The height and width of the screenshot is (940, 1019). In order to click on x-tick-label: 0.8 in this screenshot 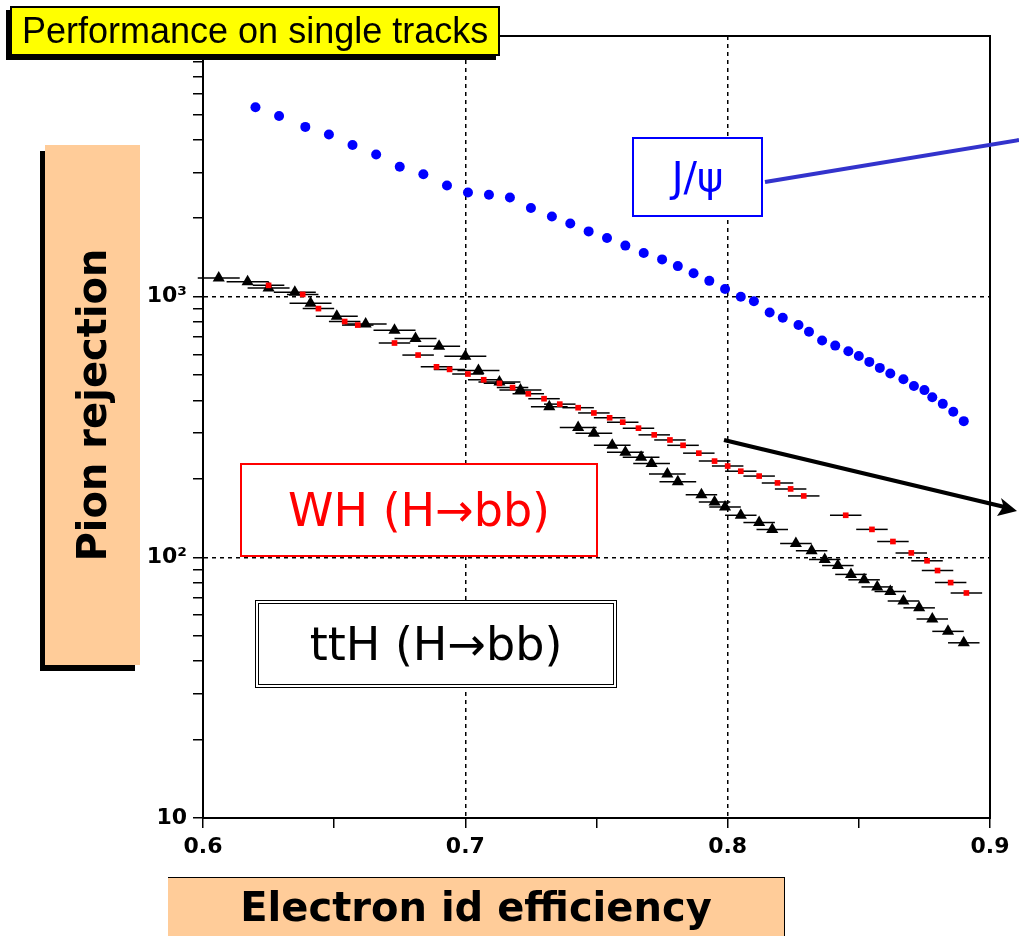, I will do `click(728, 845)`.